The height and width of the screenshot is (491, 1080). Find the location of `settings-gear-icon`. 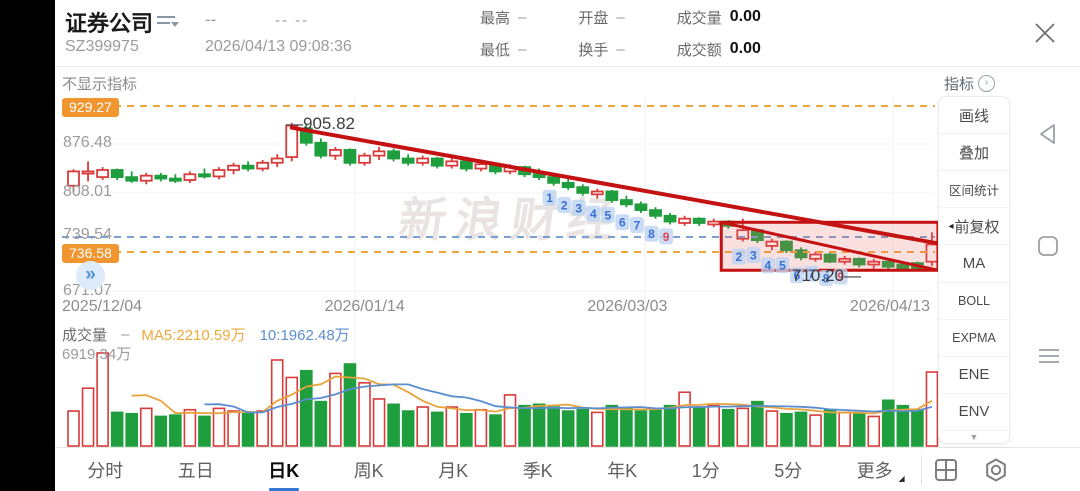

settings-gear-icon is located at coordinates (996, 470).